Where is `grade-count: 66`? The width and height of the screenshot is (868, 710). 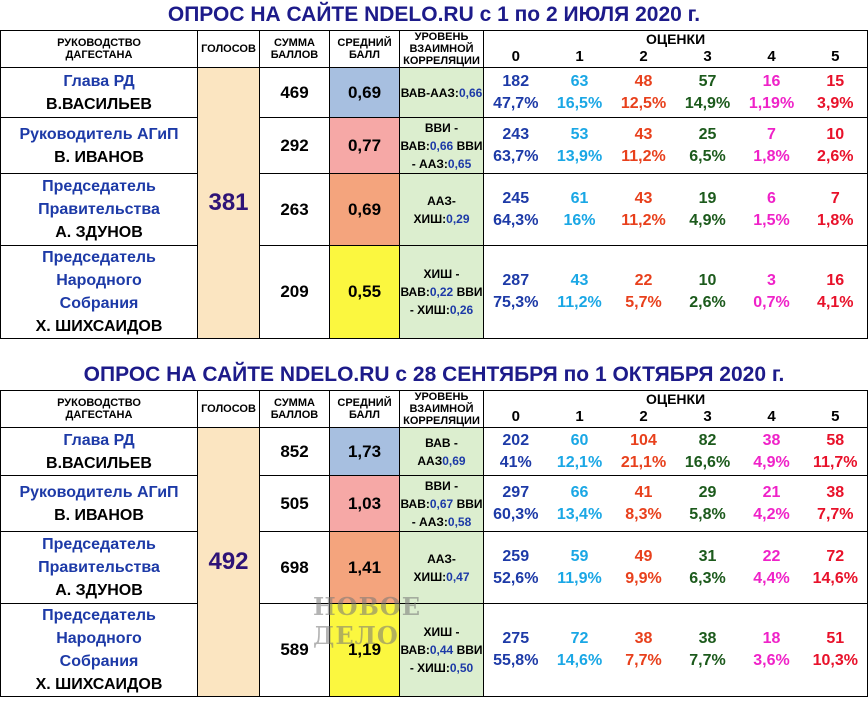
grade-count: 66 is located at coordinates (579, 492).